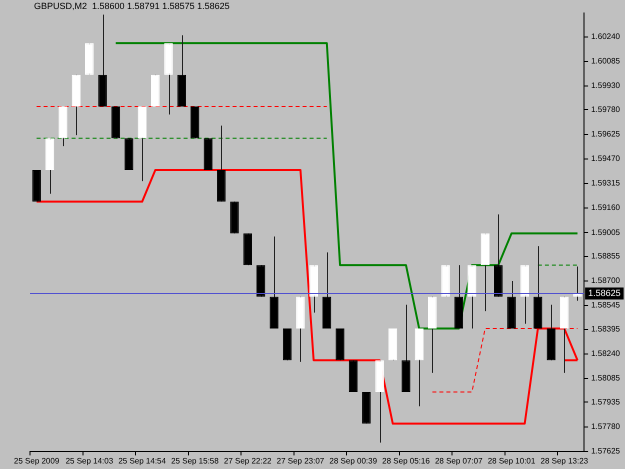 The width and height of the screenshot is (625, 469). What do you see at coordinates (353, 461) in the screenshot?
I see `x-tick-label: 28 Sep 00:39` at bounding box center [353, 461].